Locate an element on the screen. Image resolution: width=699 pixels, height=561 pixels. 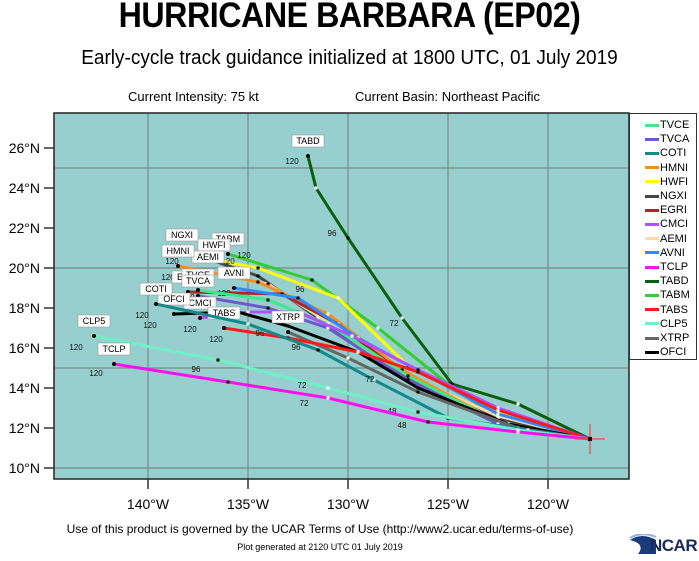
legend-item-tclp: TCLP is located at coordinates (666, 267).